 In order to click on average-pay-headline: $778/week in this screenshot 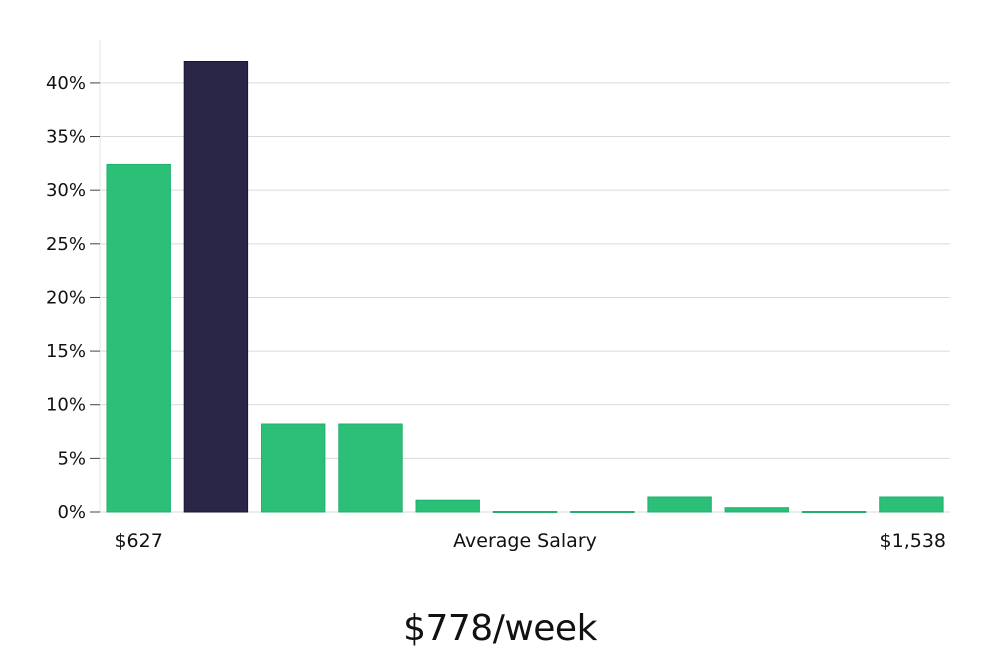, I will do `click(500, 628)`.